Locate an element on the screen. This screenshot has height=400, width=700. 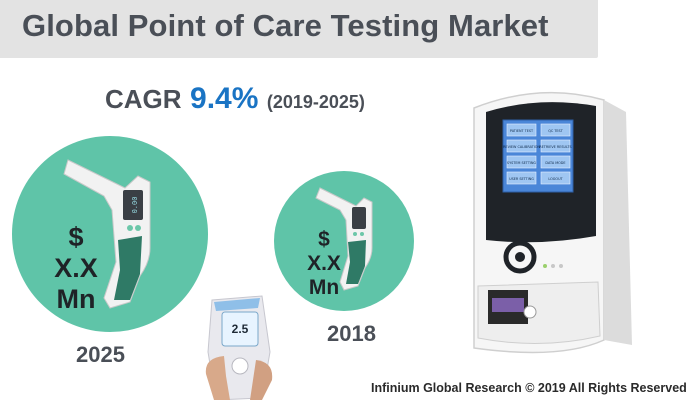
forecast-value: $ X.X Mn is located at coordinates (76, 268).